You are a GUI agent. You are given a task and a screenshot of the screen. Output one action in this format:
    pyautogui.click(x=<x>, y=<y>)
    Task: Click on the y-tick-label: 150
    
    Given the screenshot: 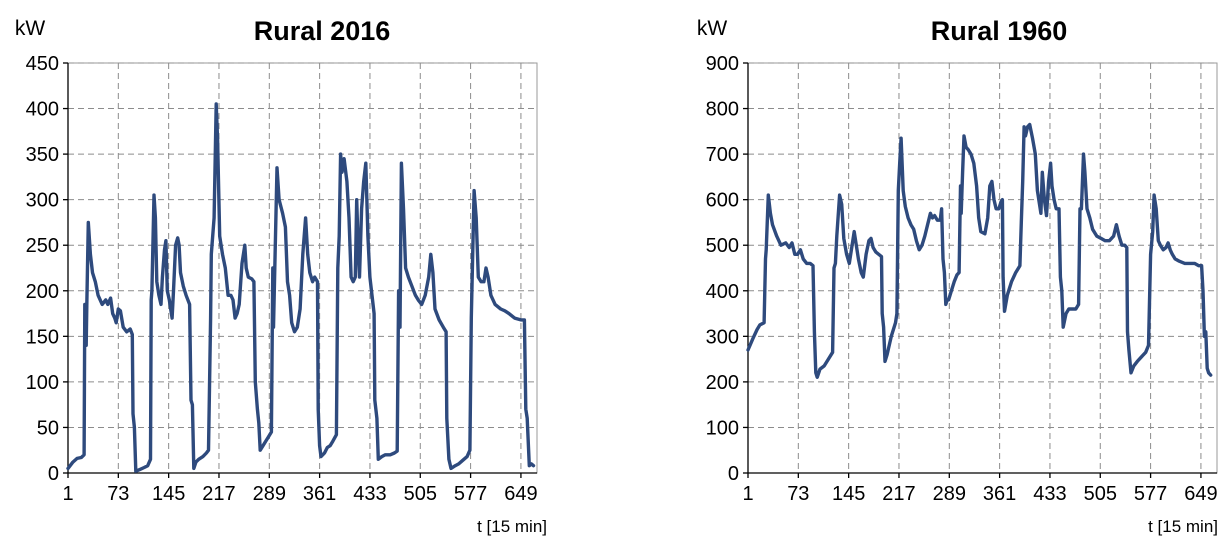 What is the action you would take?
    pyautogui.click(x=42, y=337)
    